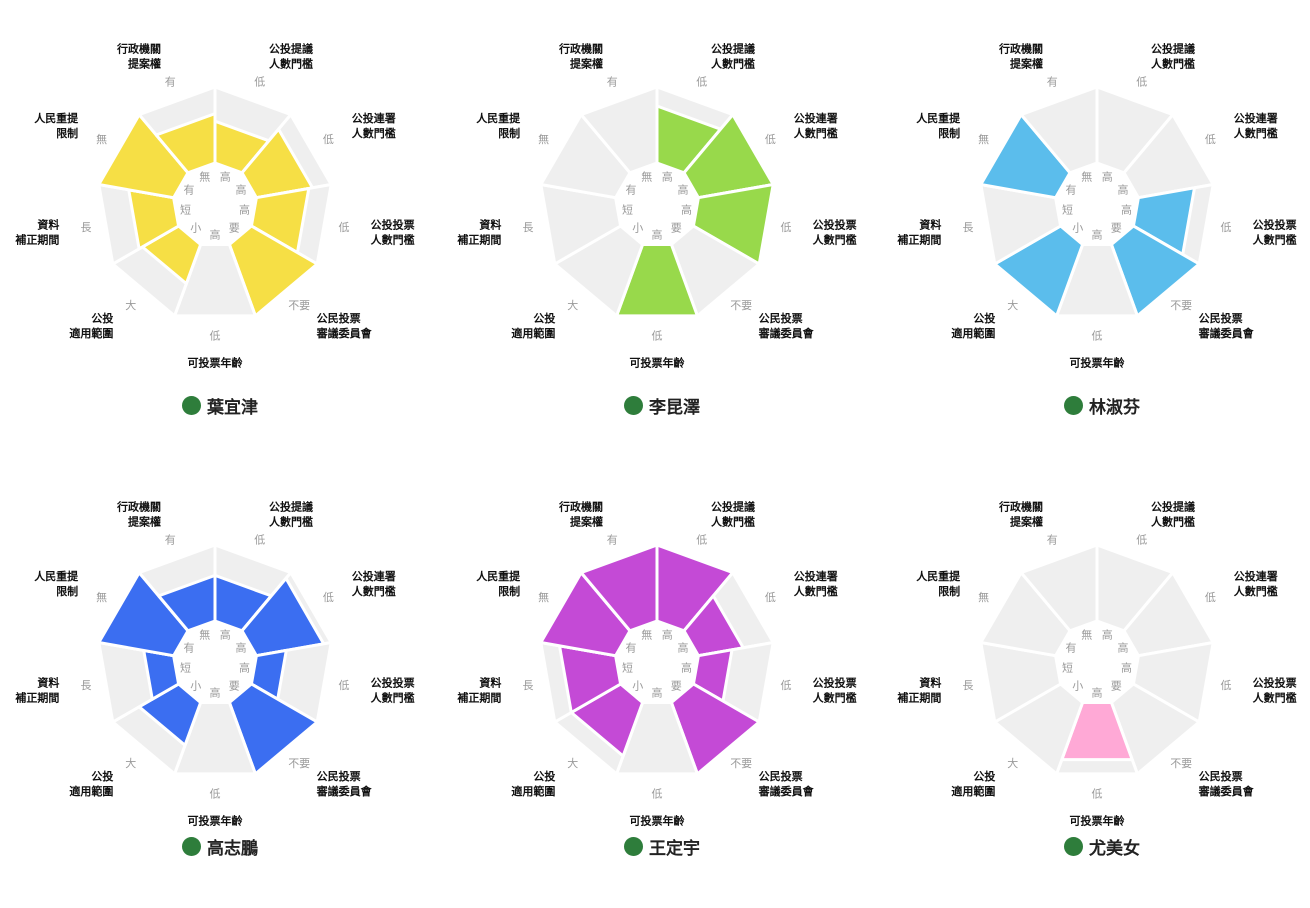 Image resolution: width=1310 pixels, height=908 pixels. I want to click on legend-5: 王定宇, so click(662, 846).